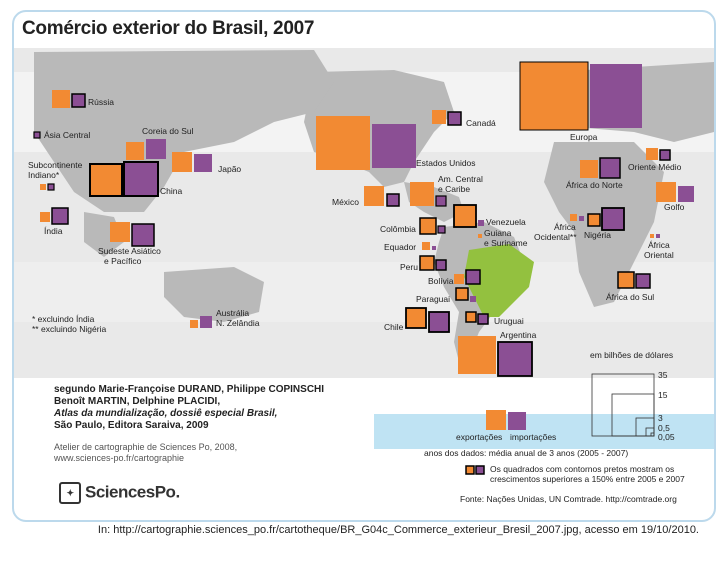  I want to click on legend-highlight-exports, so click(470, 470).